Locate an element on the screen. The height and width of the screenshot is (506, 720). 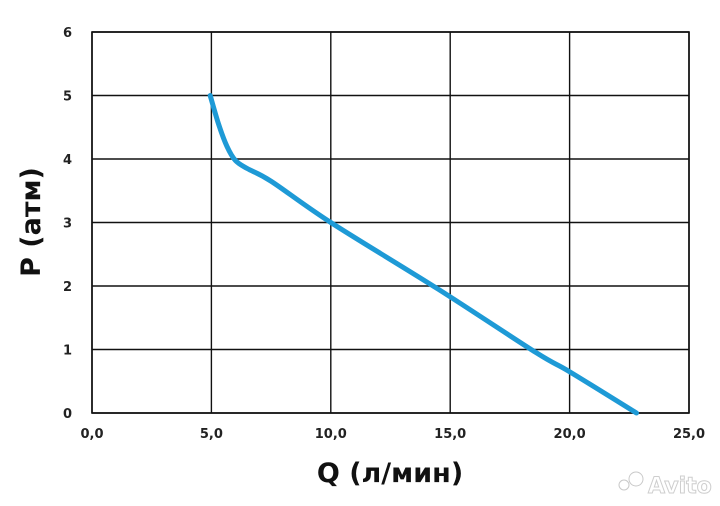
x-tick-labels: 0,0 5,0 10,0 15,0 20,0 25,0 is located at coordinates (392, 434).